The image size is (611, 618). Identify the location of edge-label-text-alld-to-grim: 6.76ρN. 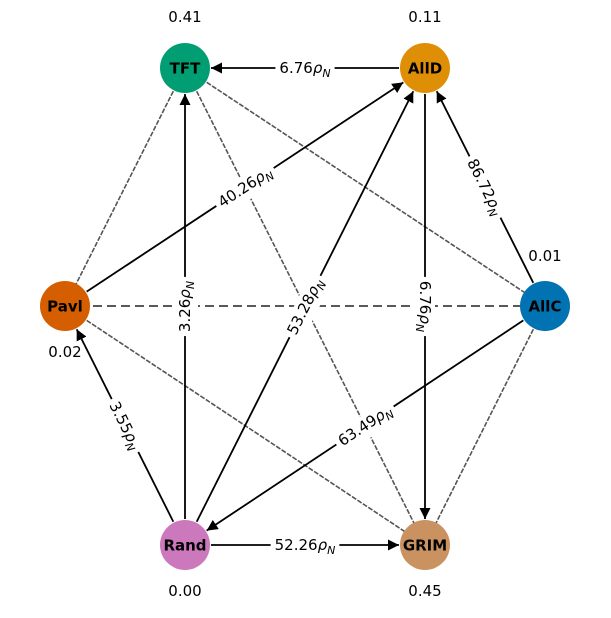
(423, 306).